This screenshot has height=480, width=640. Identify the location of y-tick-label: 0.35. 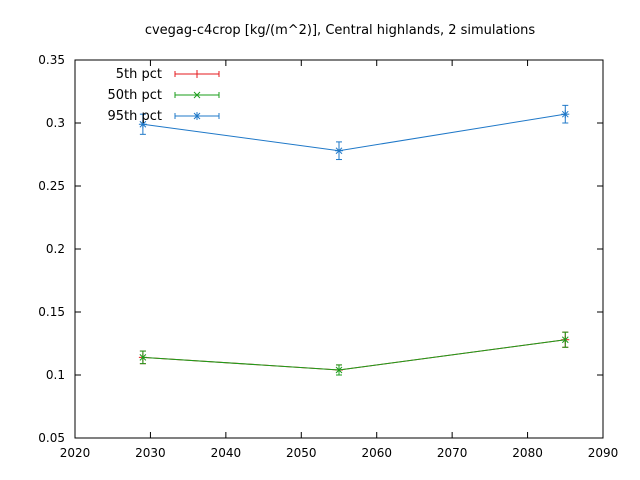
(51, 60).